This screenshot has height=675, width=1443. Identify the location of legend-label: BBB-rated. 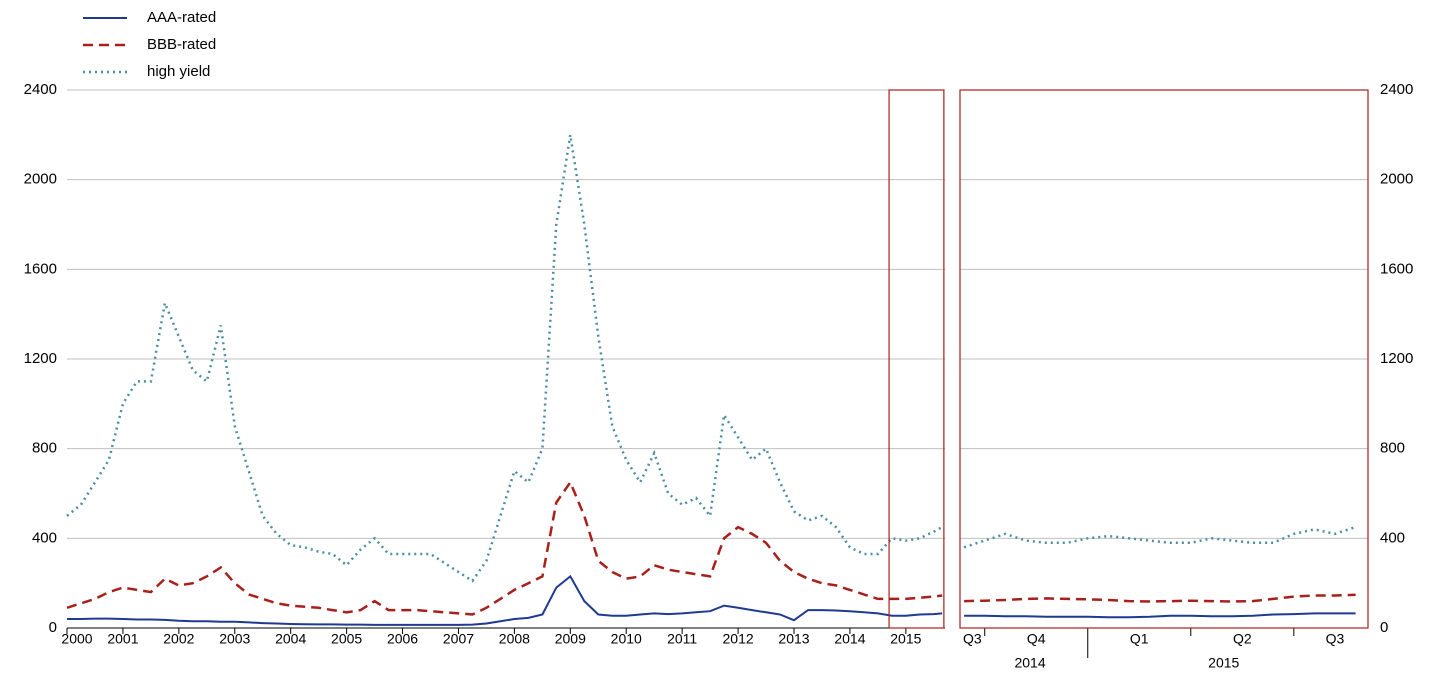
(181, 44).